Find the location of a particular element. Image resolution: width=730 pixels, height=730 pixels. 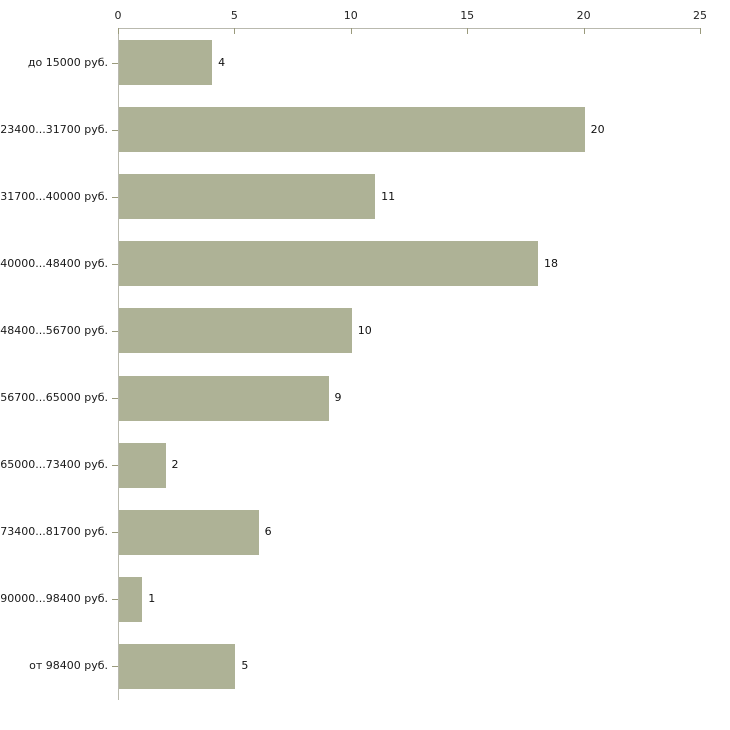

x-axis-tick-label: 10 is located at coordinates (350, 15).